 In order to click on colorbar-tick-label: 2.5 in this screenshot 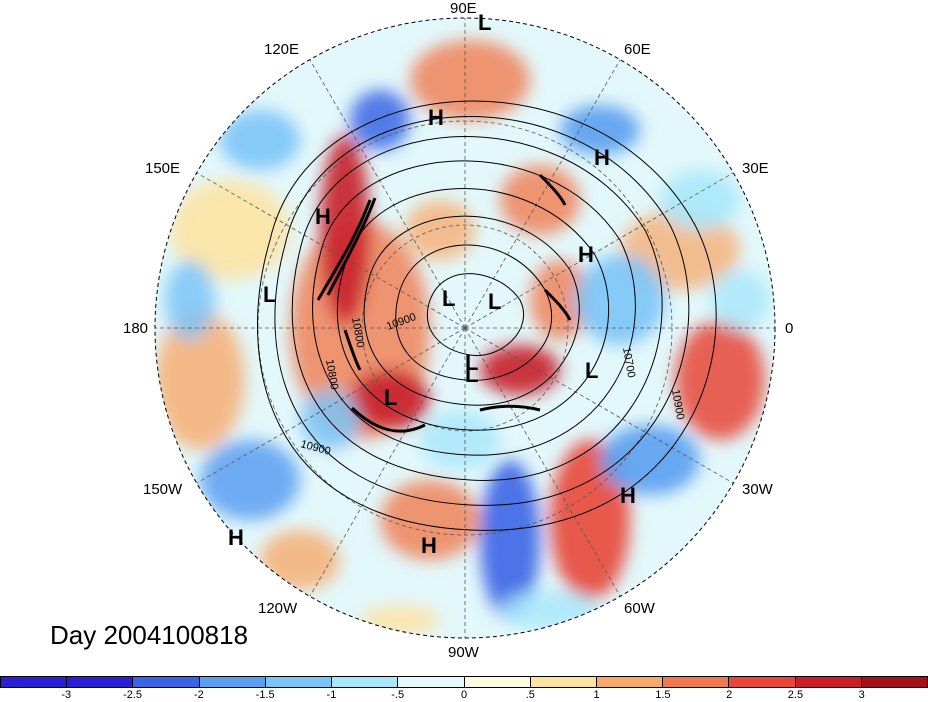, I will do `click(795, 695)`.